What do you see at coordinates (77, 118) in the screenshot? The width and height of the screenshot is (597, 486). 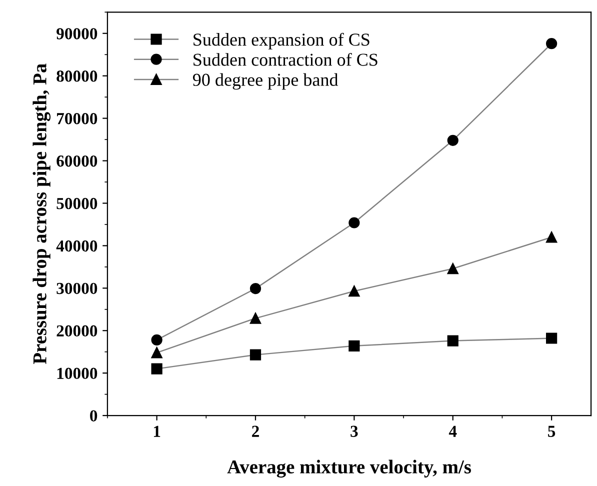 I see `y-tick-label: 70000` at bounding box center [77, 118].